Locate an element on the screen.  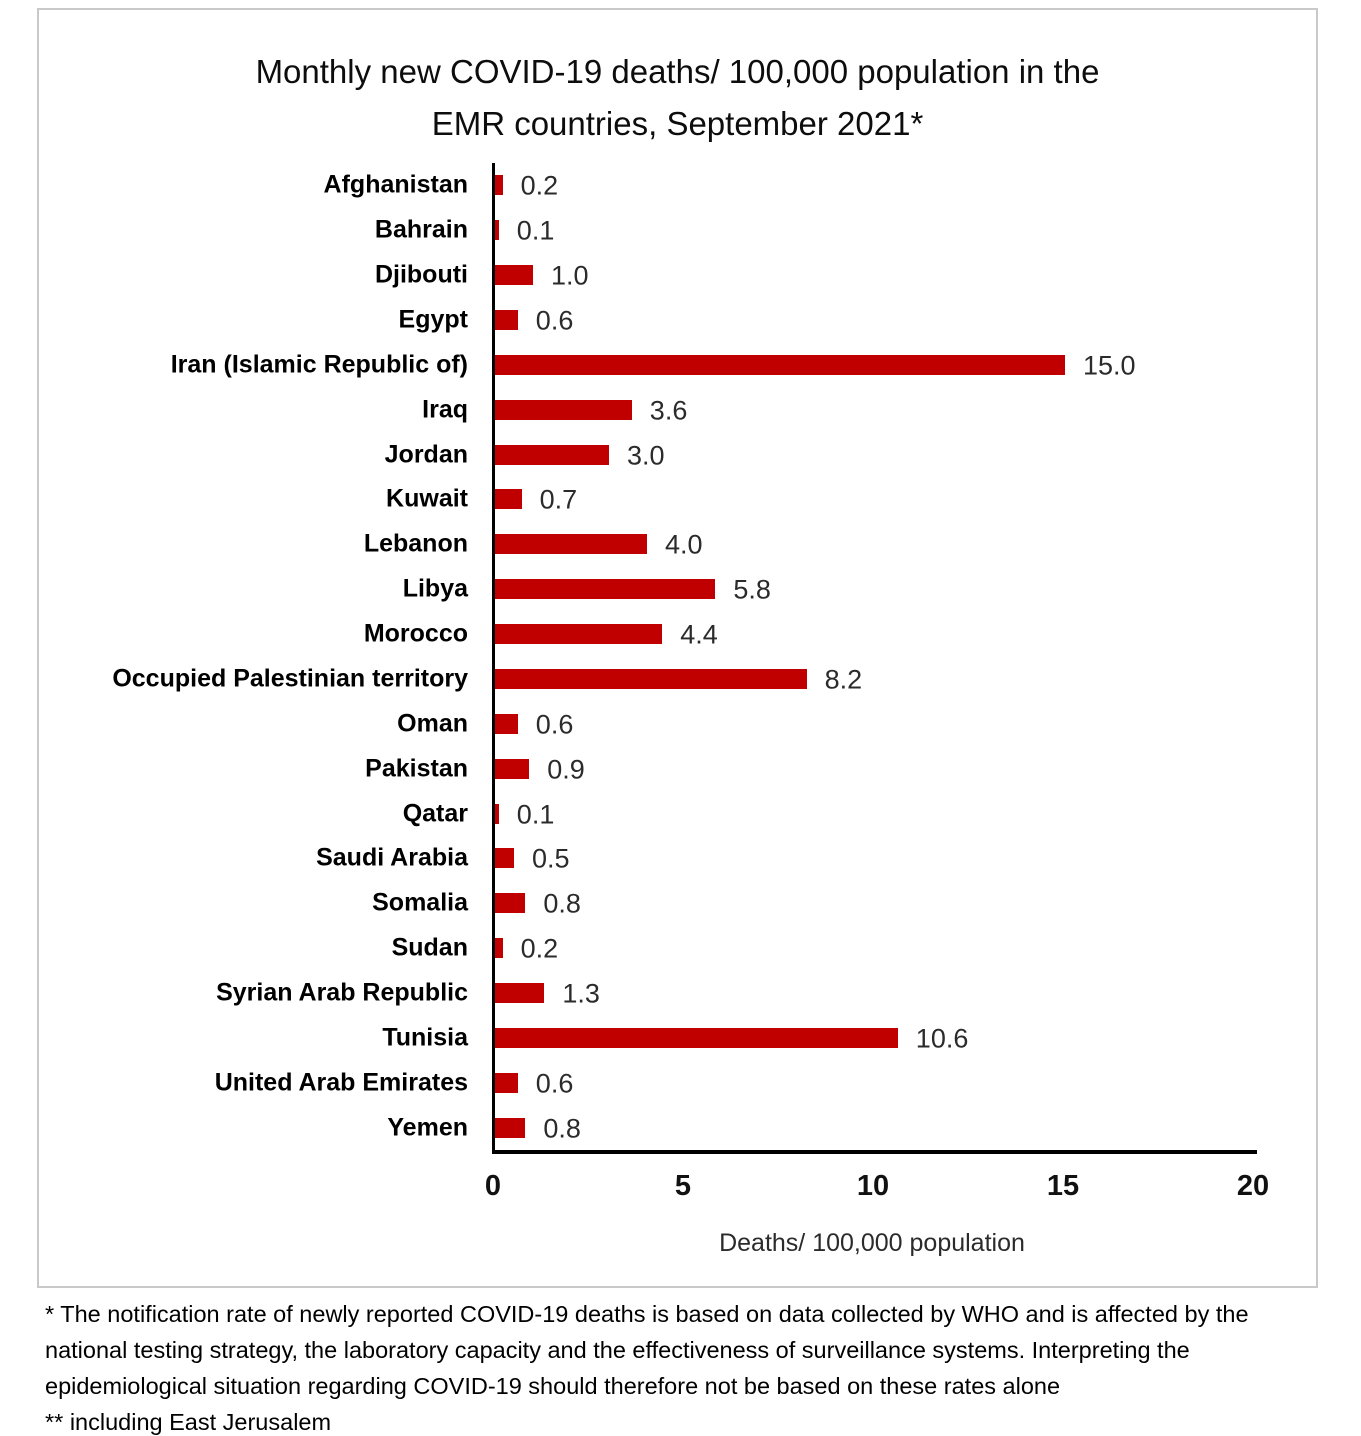
value-label: 10.6 is located at coordinates (942, 1038).